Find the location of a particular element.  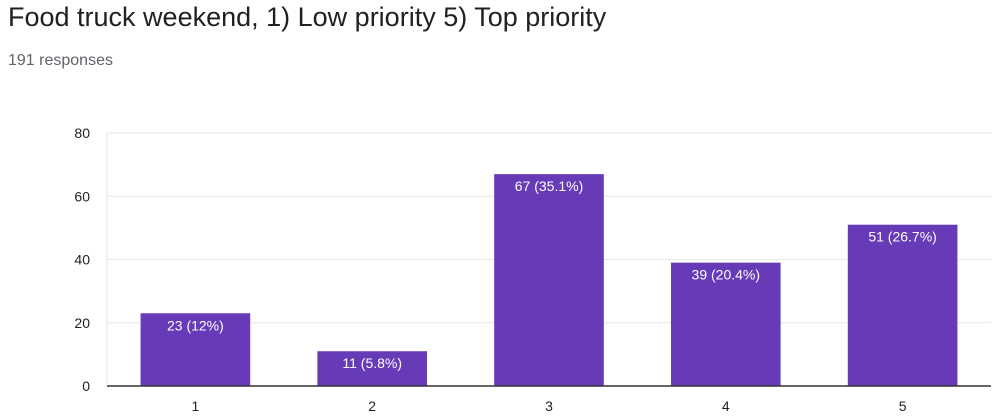

y-tick-label: 60 is located at coordinates (82, 196).